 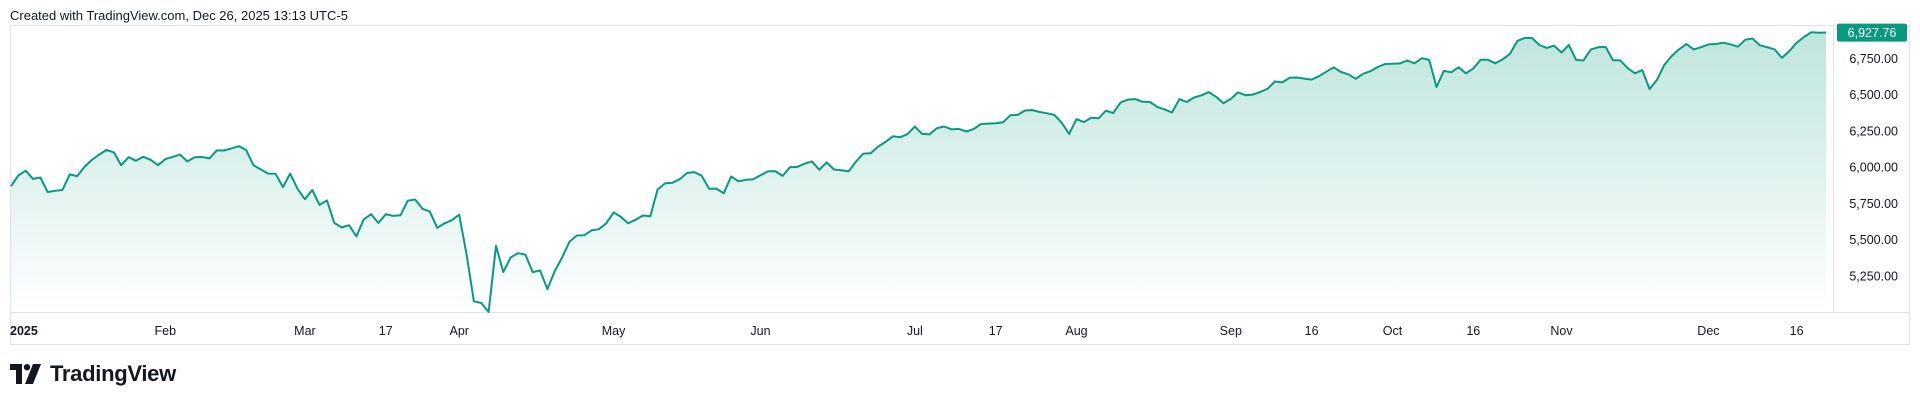 What do you see at coordinates (760, 331) in the screenshot?
I see `x-tick-label: Jun` at bounding box center [760, 331].